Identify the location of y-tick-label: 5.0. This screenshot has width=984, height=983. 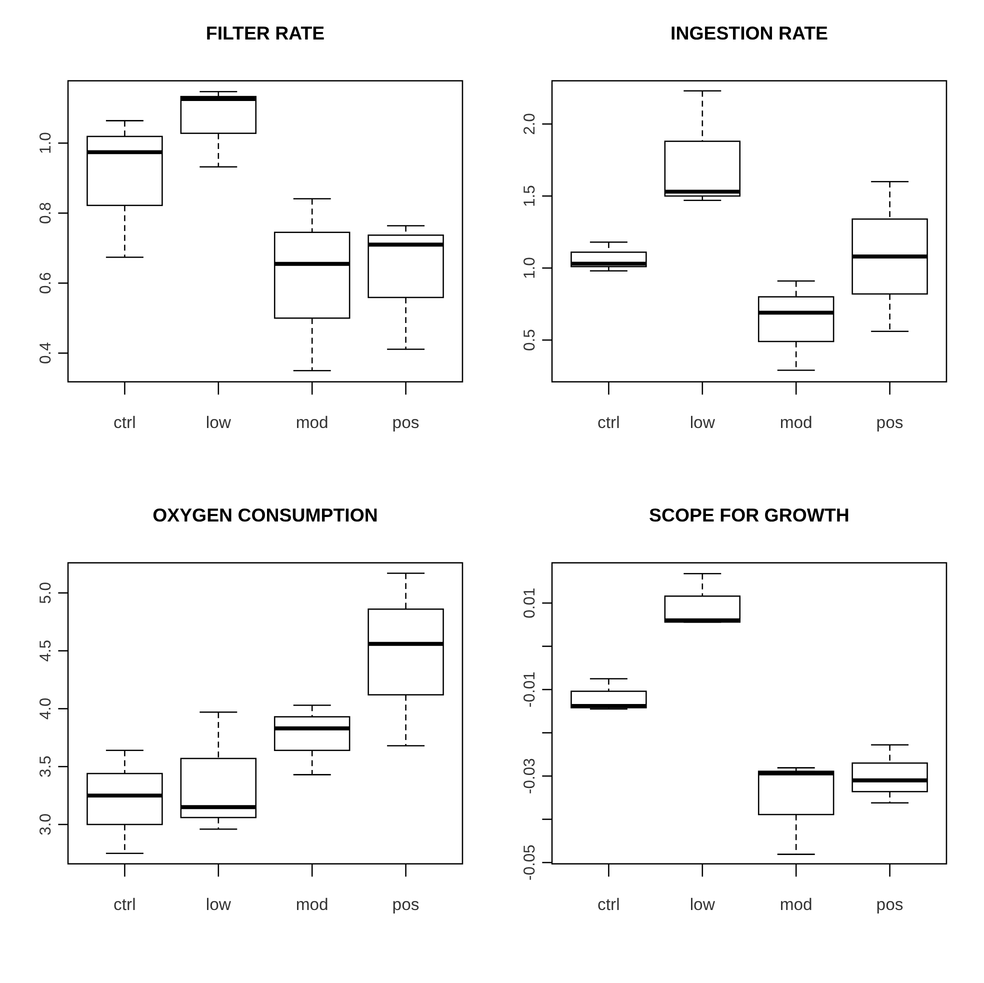
(45, 593).